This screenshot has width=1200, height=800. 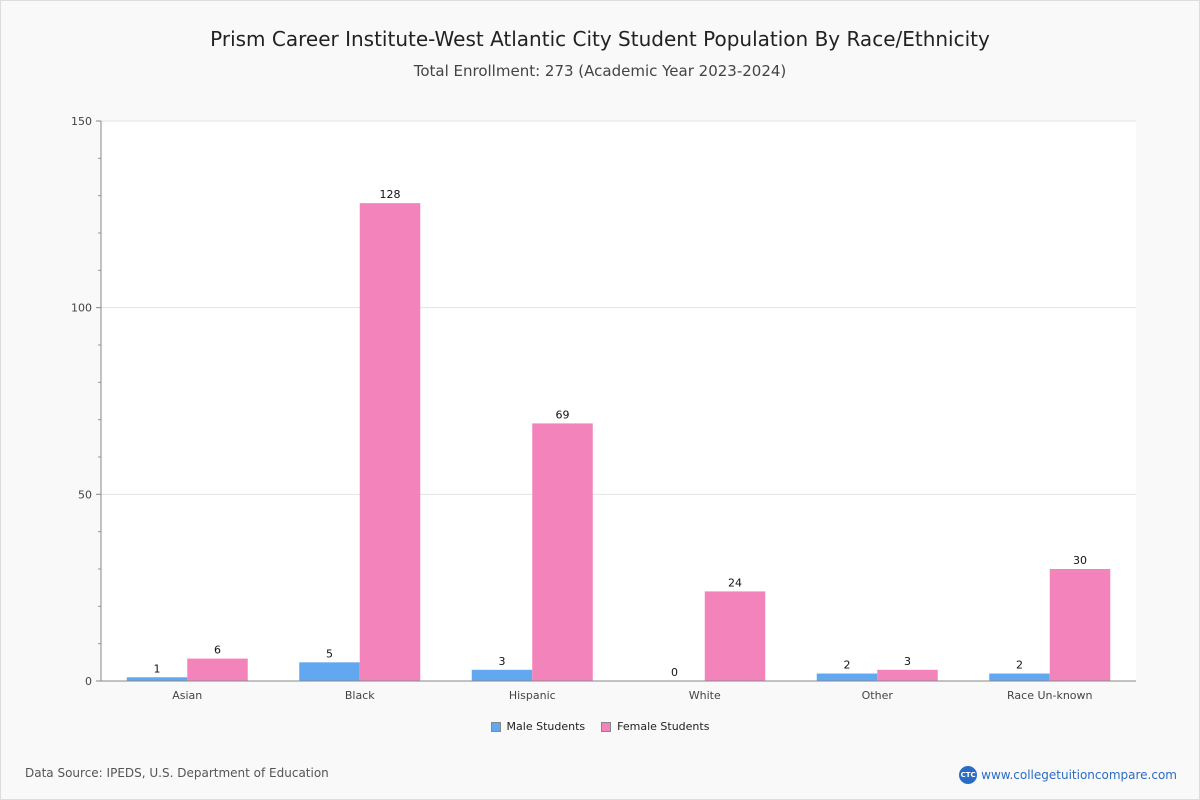 What do you see at coordinates (390, 194) in the screenshot?
I see `data-label: 128` at bounding box center [390, 194].